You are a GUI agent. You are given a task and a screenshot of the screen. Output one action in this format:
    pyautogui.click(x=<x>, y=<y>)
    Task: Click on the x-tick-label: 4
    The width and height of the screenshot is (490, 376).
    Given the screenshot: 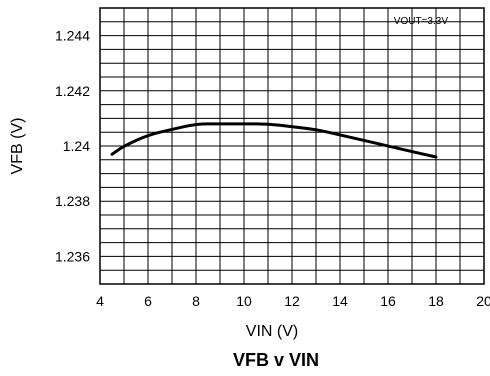 What is the action you would take?
    pyautogui.click(x=100, y=301)
    